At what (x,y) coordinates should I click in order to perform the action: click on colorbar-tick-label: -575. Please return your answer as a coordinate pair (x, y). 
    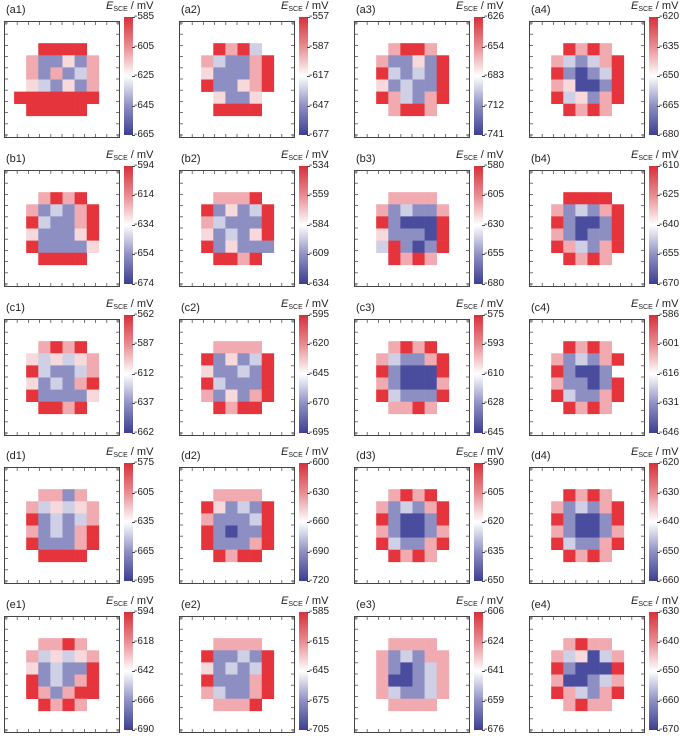
    Looking at the image, I should click on (143, 463).